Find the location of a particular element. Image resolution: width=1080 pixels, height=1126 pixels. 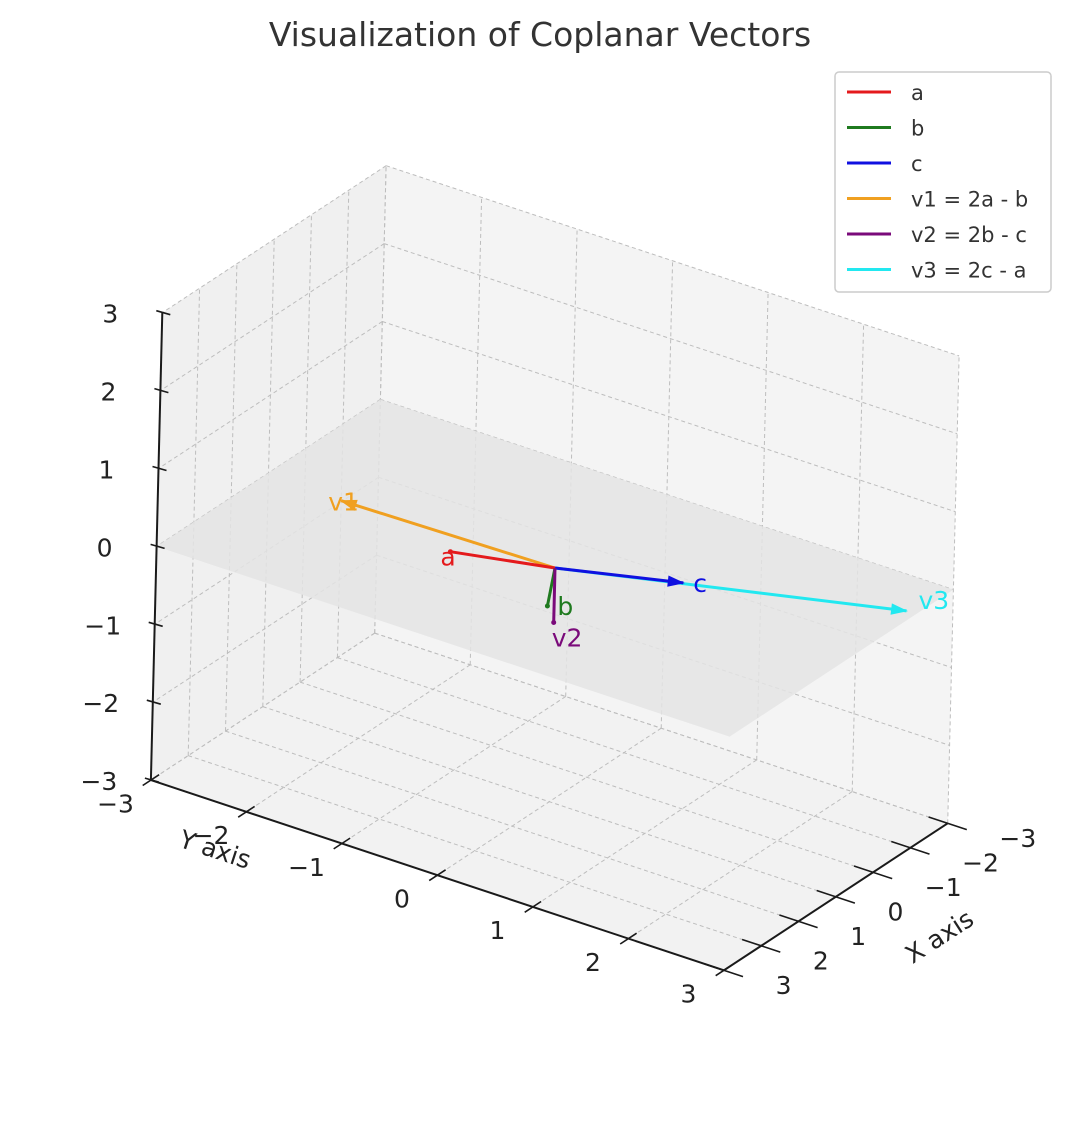

z-tick-label: 0 is located at coordinates (105, 547).